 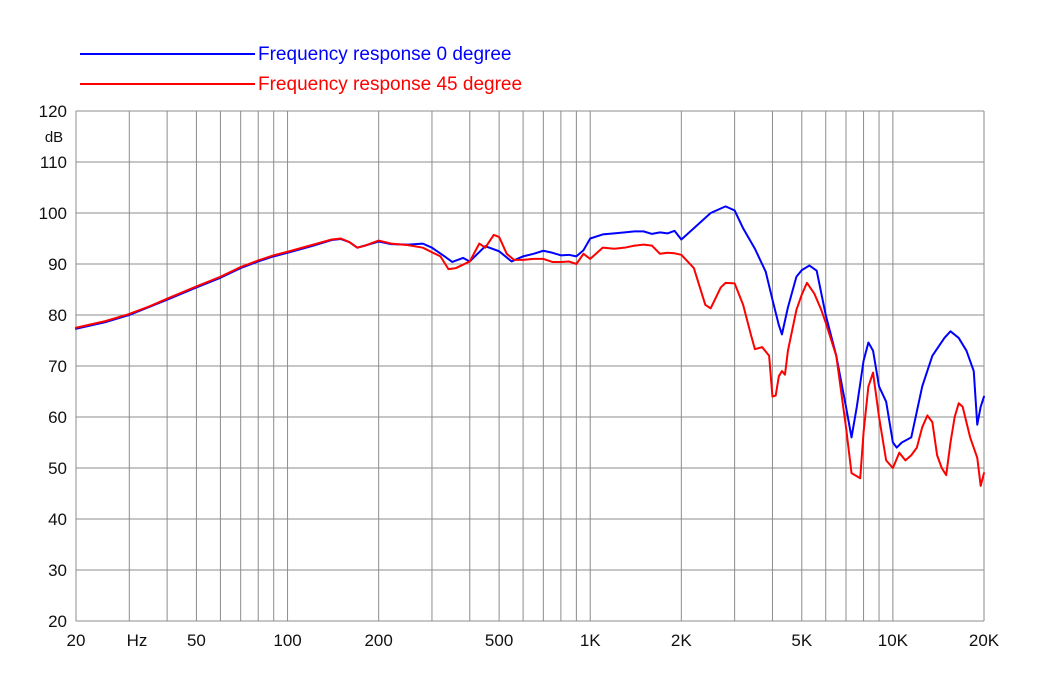 I want to click on x-tick-label: 20, so click(x=76, y=640).